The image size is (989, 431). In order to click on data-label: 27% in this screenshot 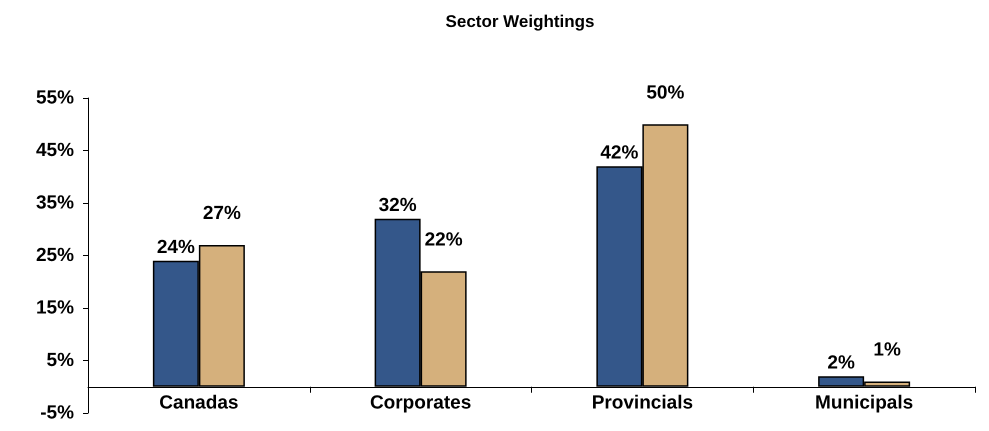, I will do `click(221, 213)`.